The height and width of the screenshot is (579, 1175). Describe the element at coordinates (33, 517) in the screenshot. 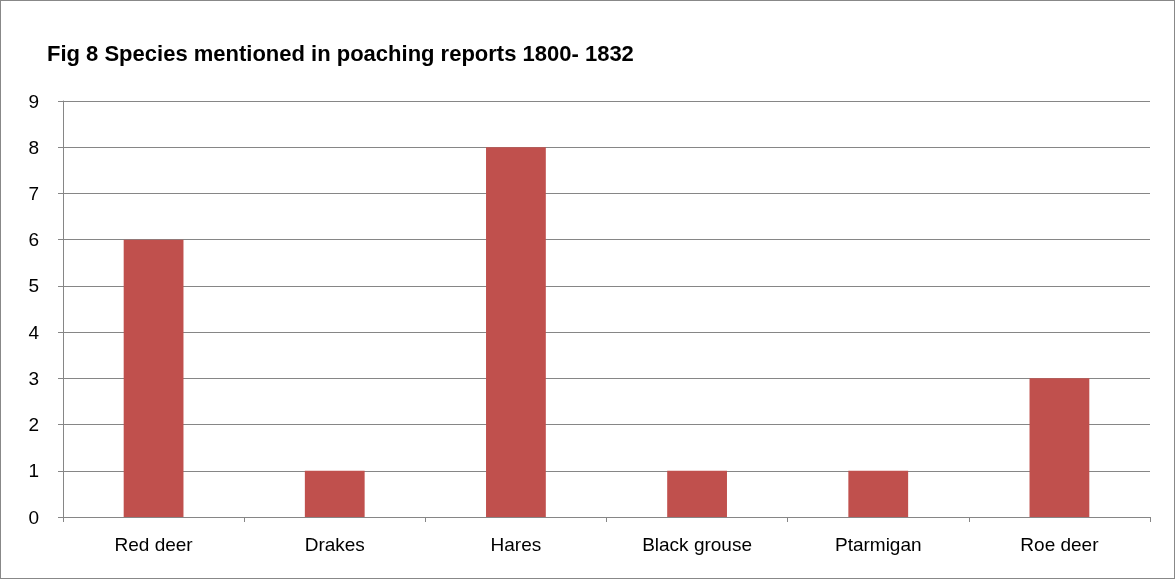

I see `y-tick-label: 0` at that location.